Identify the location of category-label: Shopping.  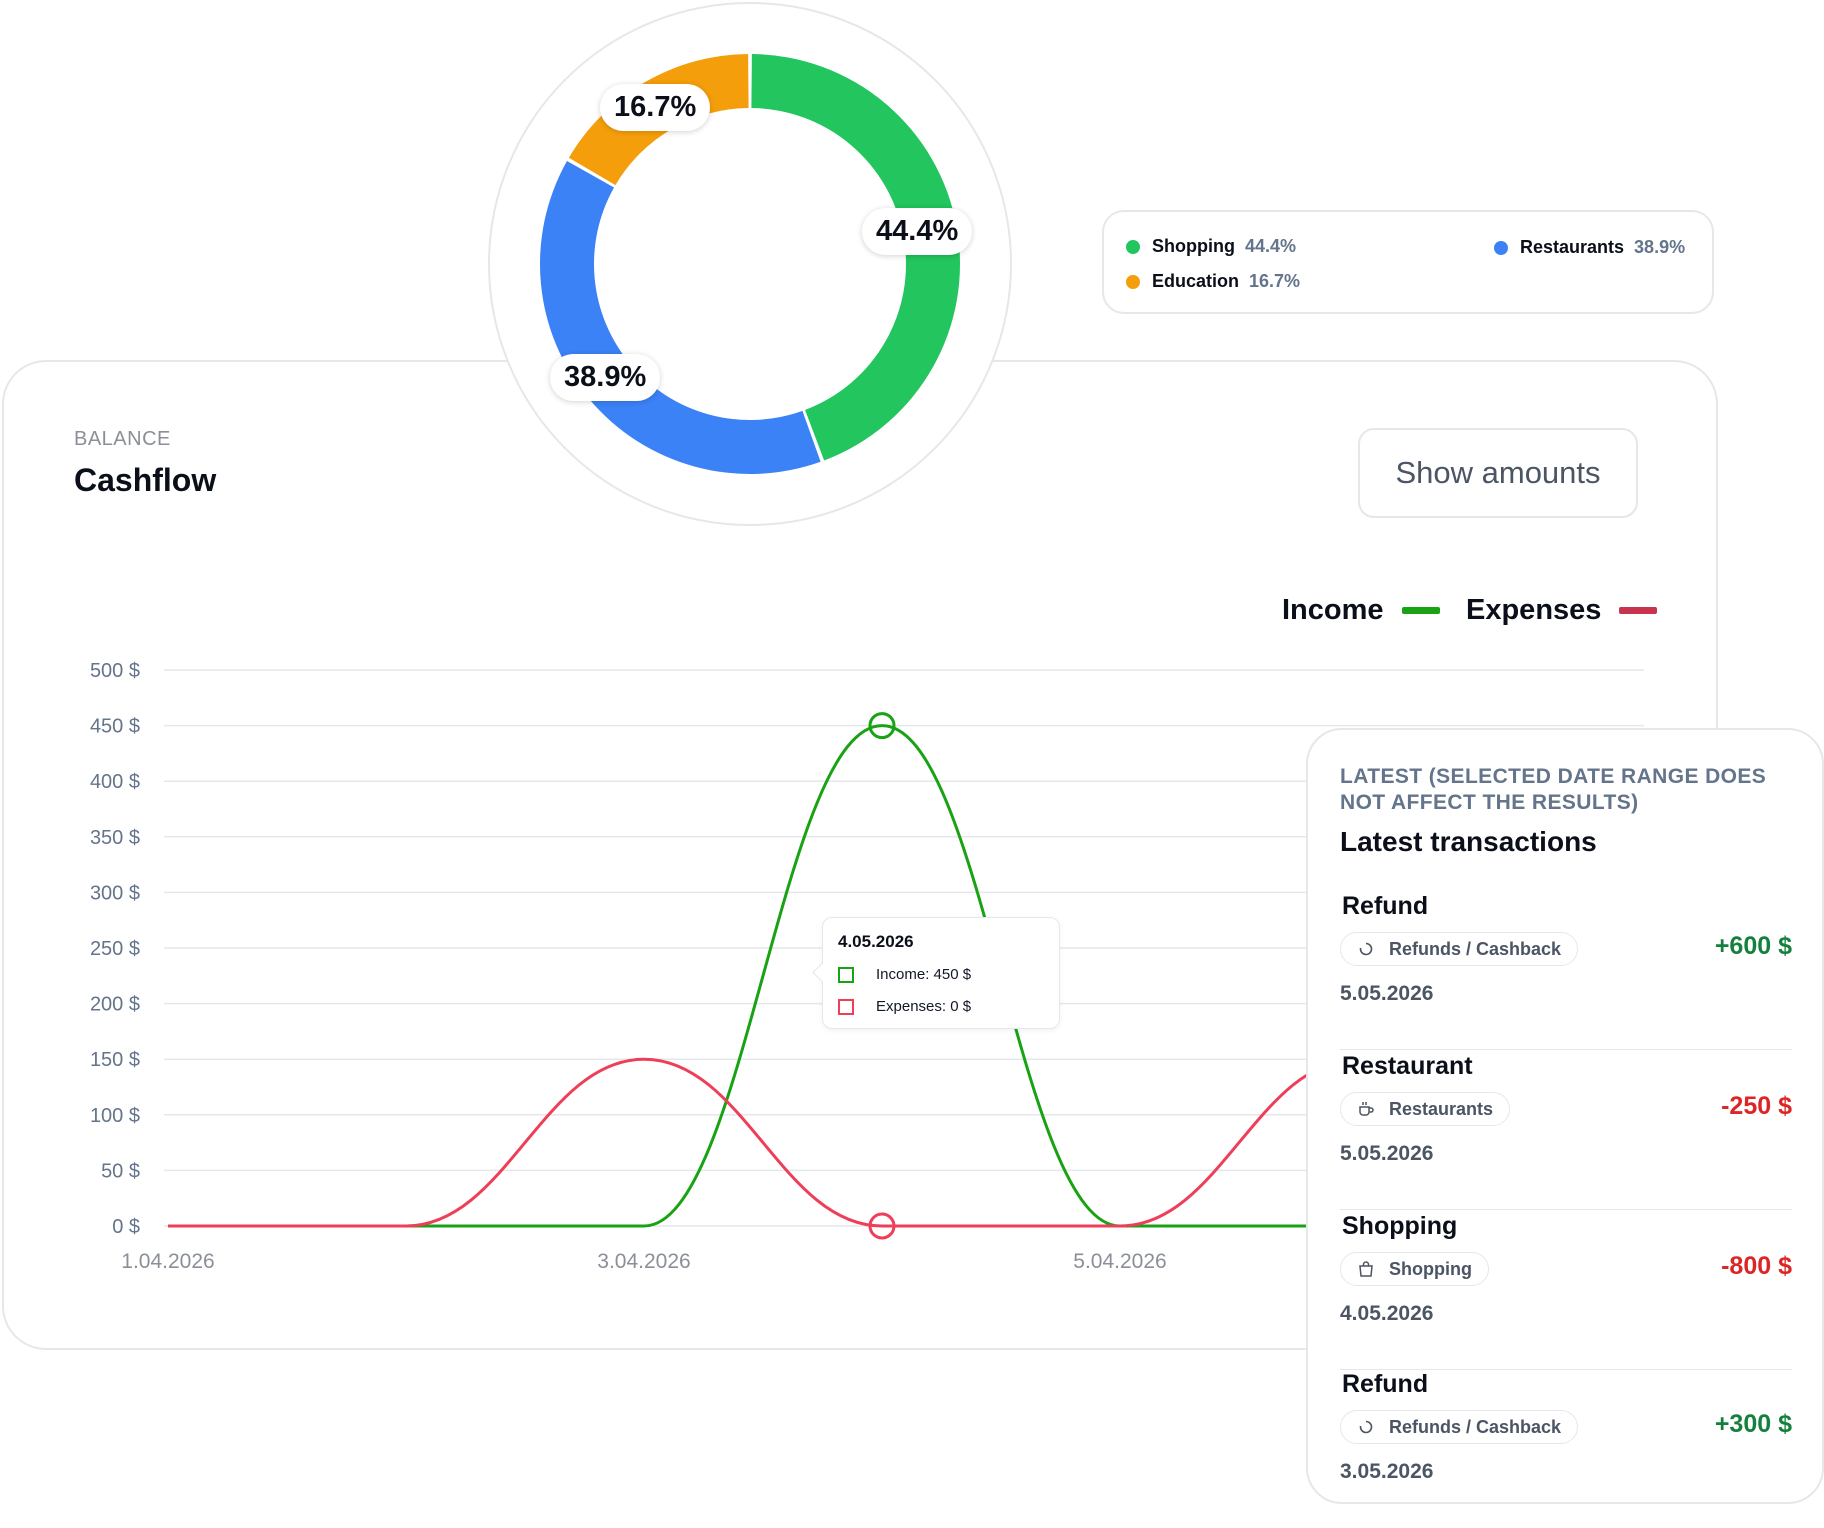
(1430, 1268).